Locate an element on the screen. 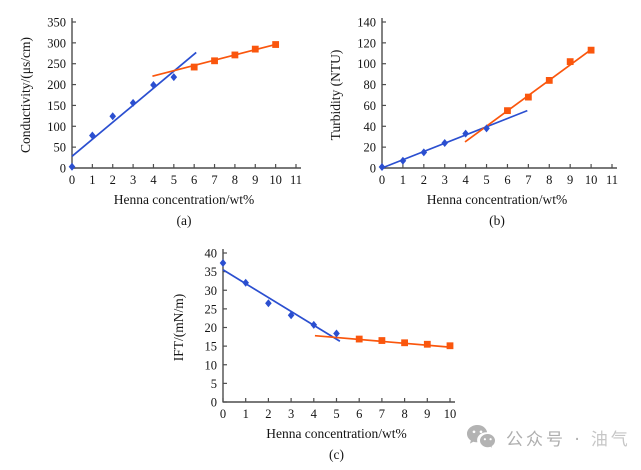 The image size is (641, 470). y-tick-label: 60 is located at coordinates (370, 106).